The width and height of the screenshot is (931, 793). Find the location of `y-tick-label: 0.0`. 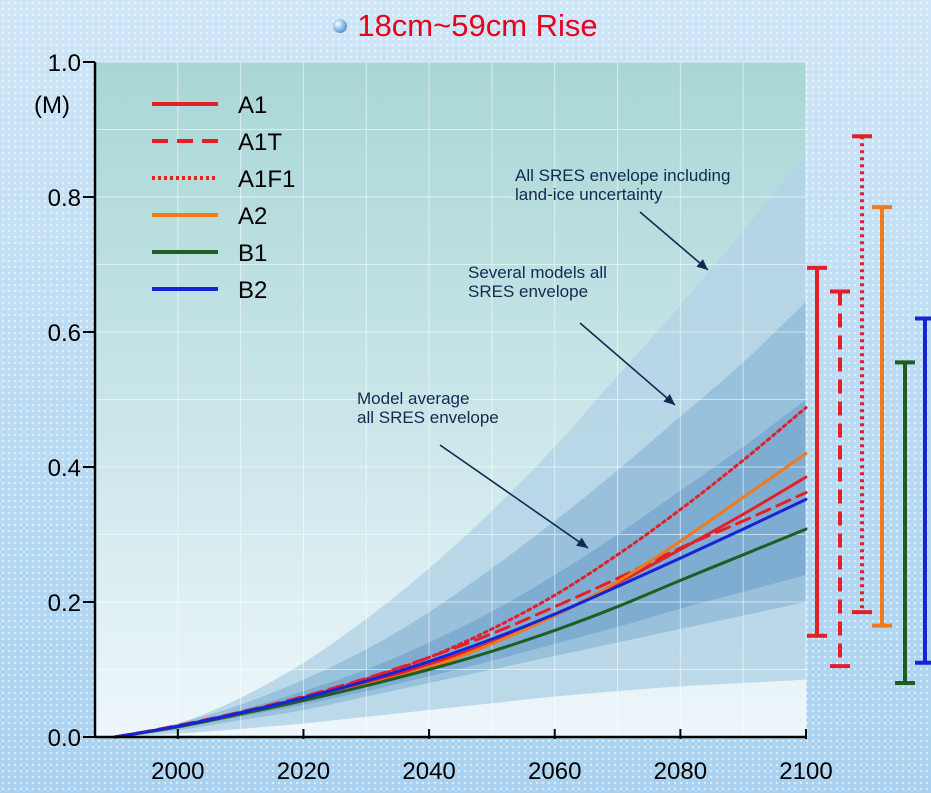

y-tick-label: 0.0 is located at coordinates (64, 738).